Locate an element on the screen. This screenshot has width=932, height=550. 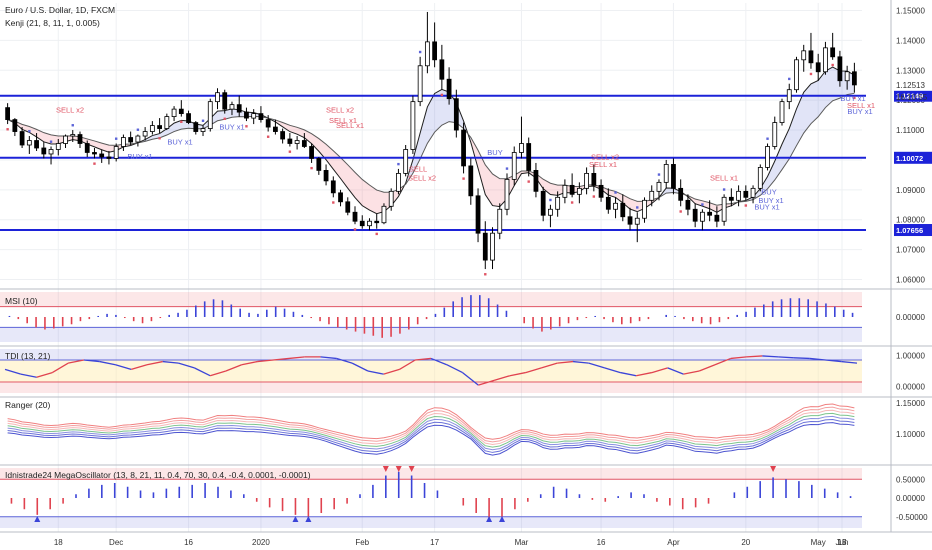
kenji-legend: Kenji (21, 8, 11, 1, 0.005) is located at coordinates (52, 23).